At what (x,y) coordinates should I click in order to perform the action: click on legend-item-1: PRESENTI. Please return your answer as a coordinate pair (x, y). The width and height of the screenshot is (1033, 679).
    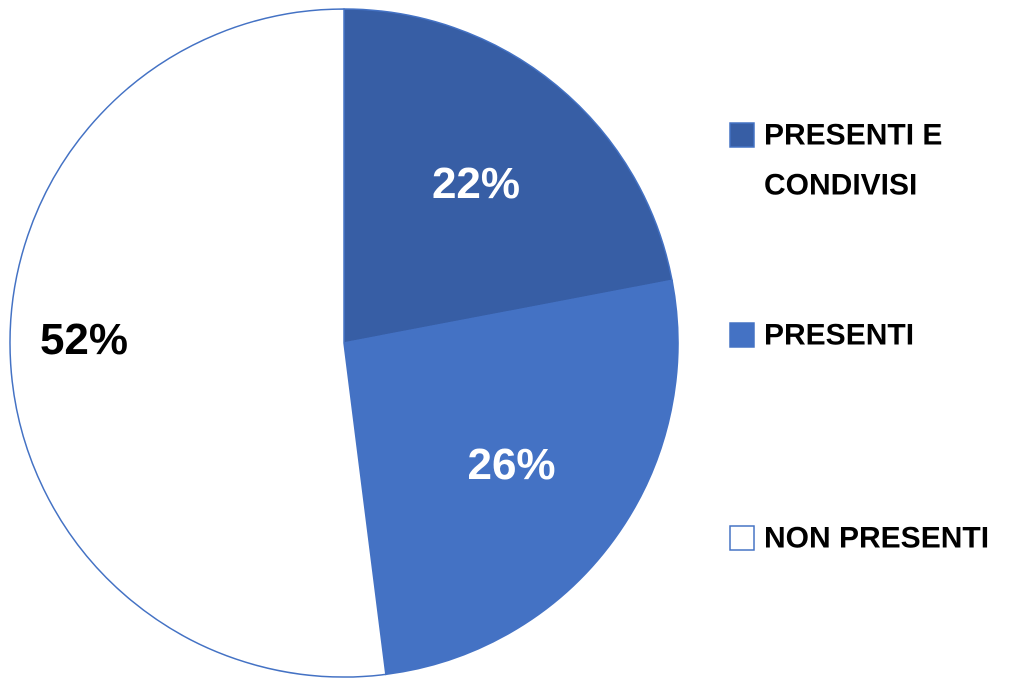
    Looking at the image, I should click on (821, 335).